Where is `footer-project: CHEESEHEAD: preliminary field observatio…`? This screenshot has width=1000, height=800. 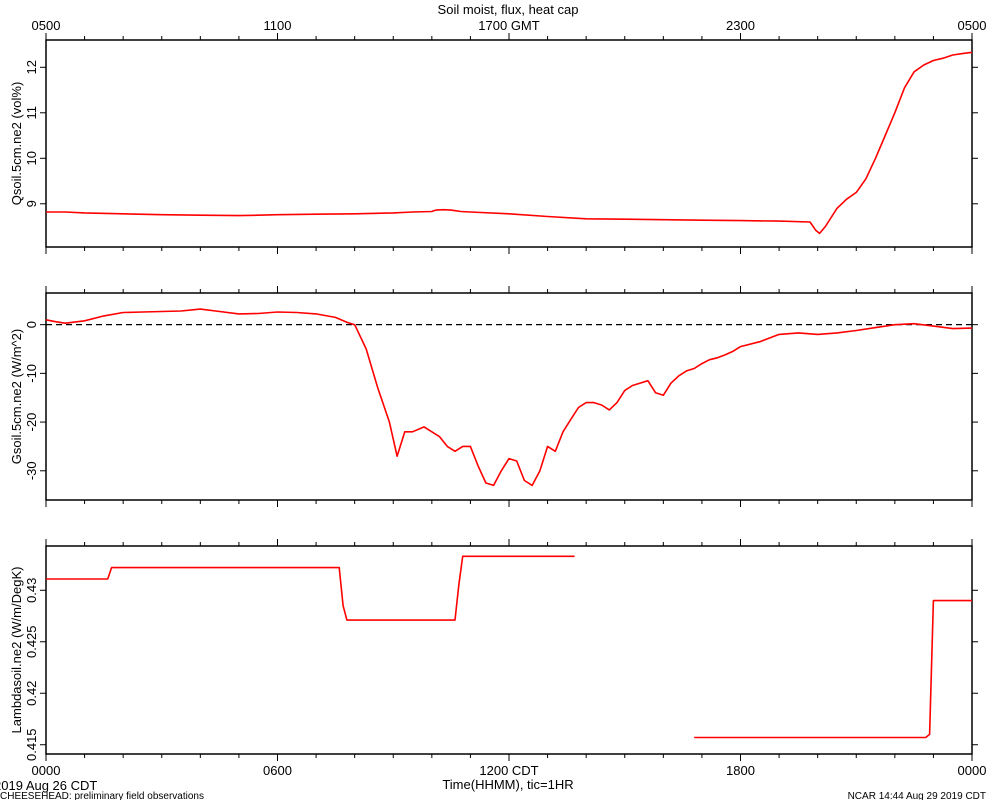 footer-project: CHEESEHEAD: preliminary field observatio… is located at coordinates (102, 795).